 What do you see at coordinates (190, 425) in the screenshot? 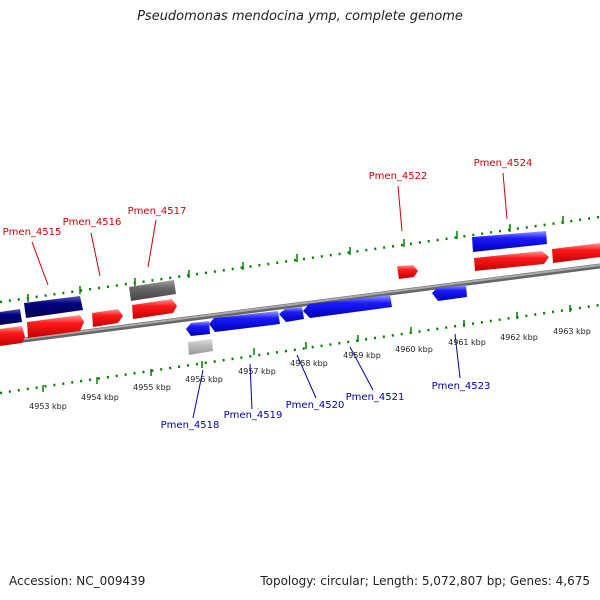
I see `gene-label-pmen-4518: Pmen_4518` at bounding box center [190, 425].